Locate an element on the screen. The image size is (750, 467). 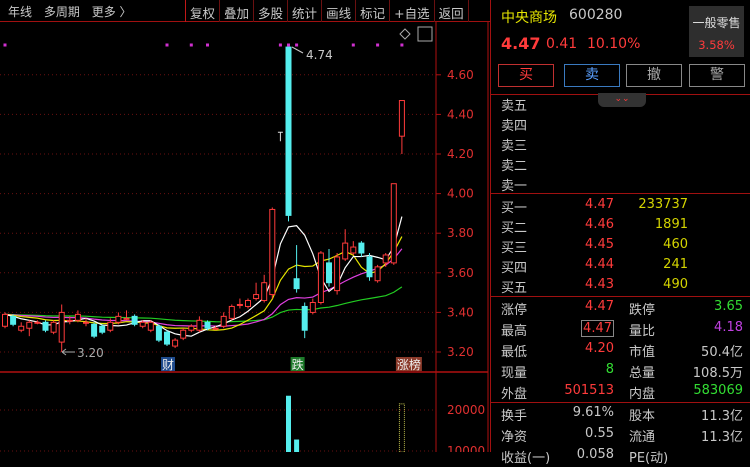
bid-label: 买二 is located at coordinates (514, 228).